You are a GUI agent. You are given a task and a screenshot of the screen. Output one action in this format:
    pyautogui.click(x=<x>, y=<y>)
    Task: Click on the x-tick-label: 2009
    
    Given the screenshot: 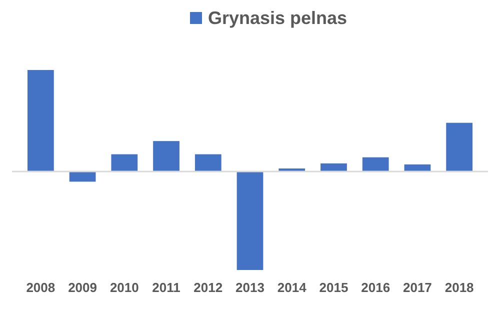 What is the action you would take?
    pyautogui.click(x=83, y=287)
    